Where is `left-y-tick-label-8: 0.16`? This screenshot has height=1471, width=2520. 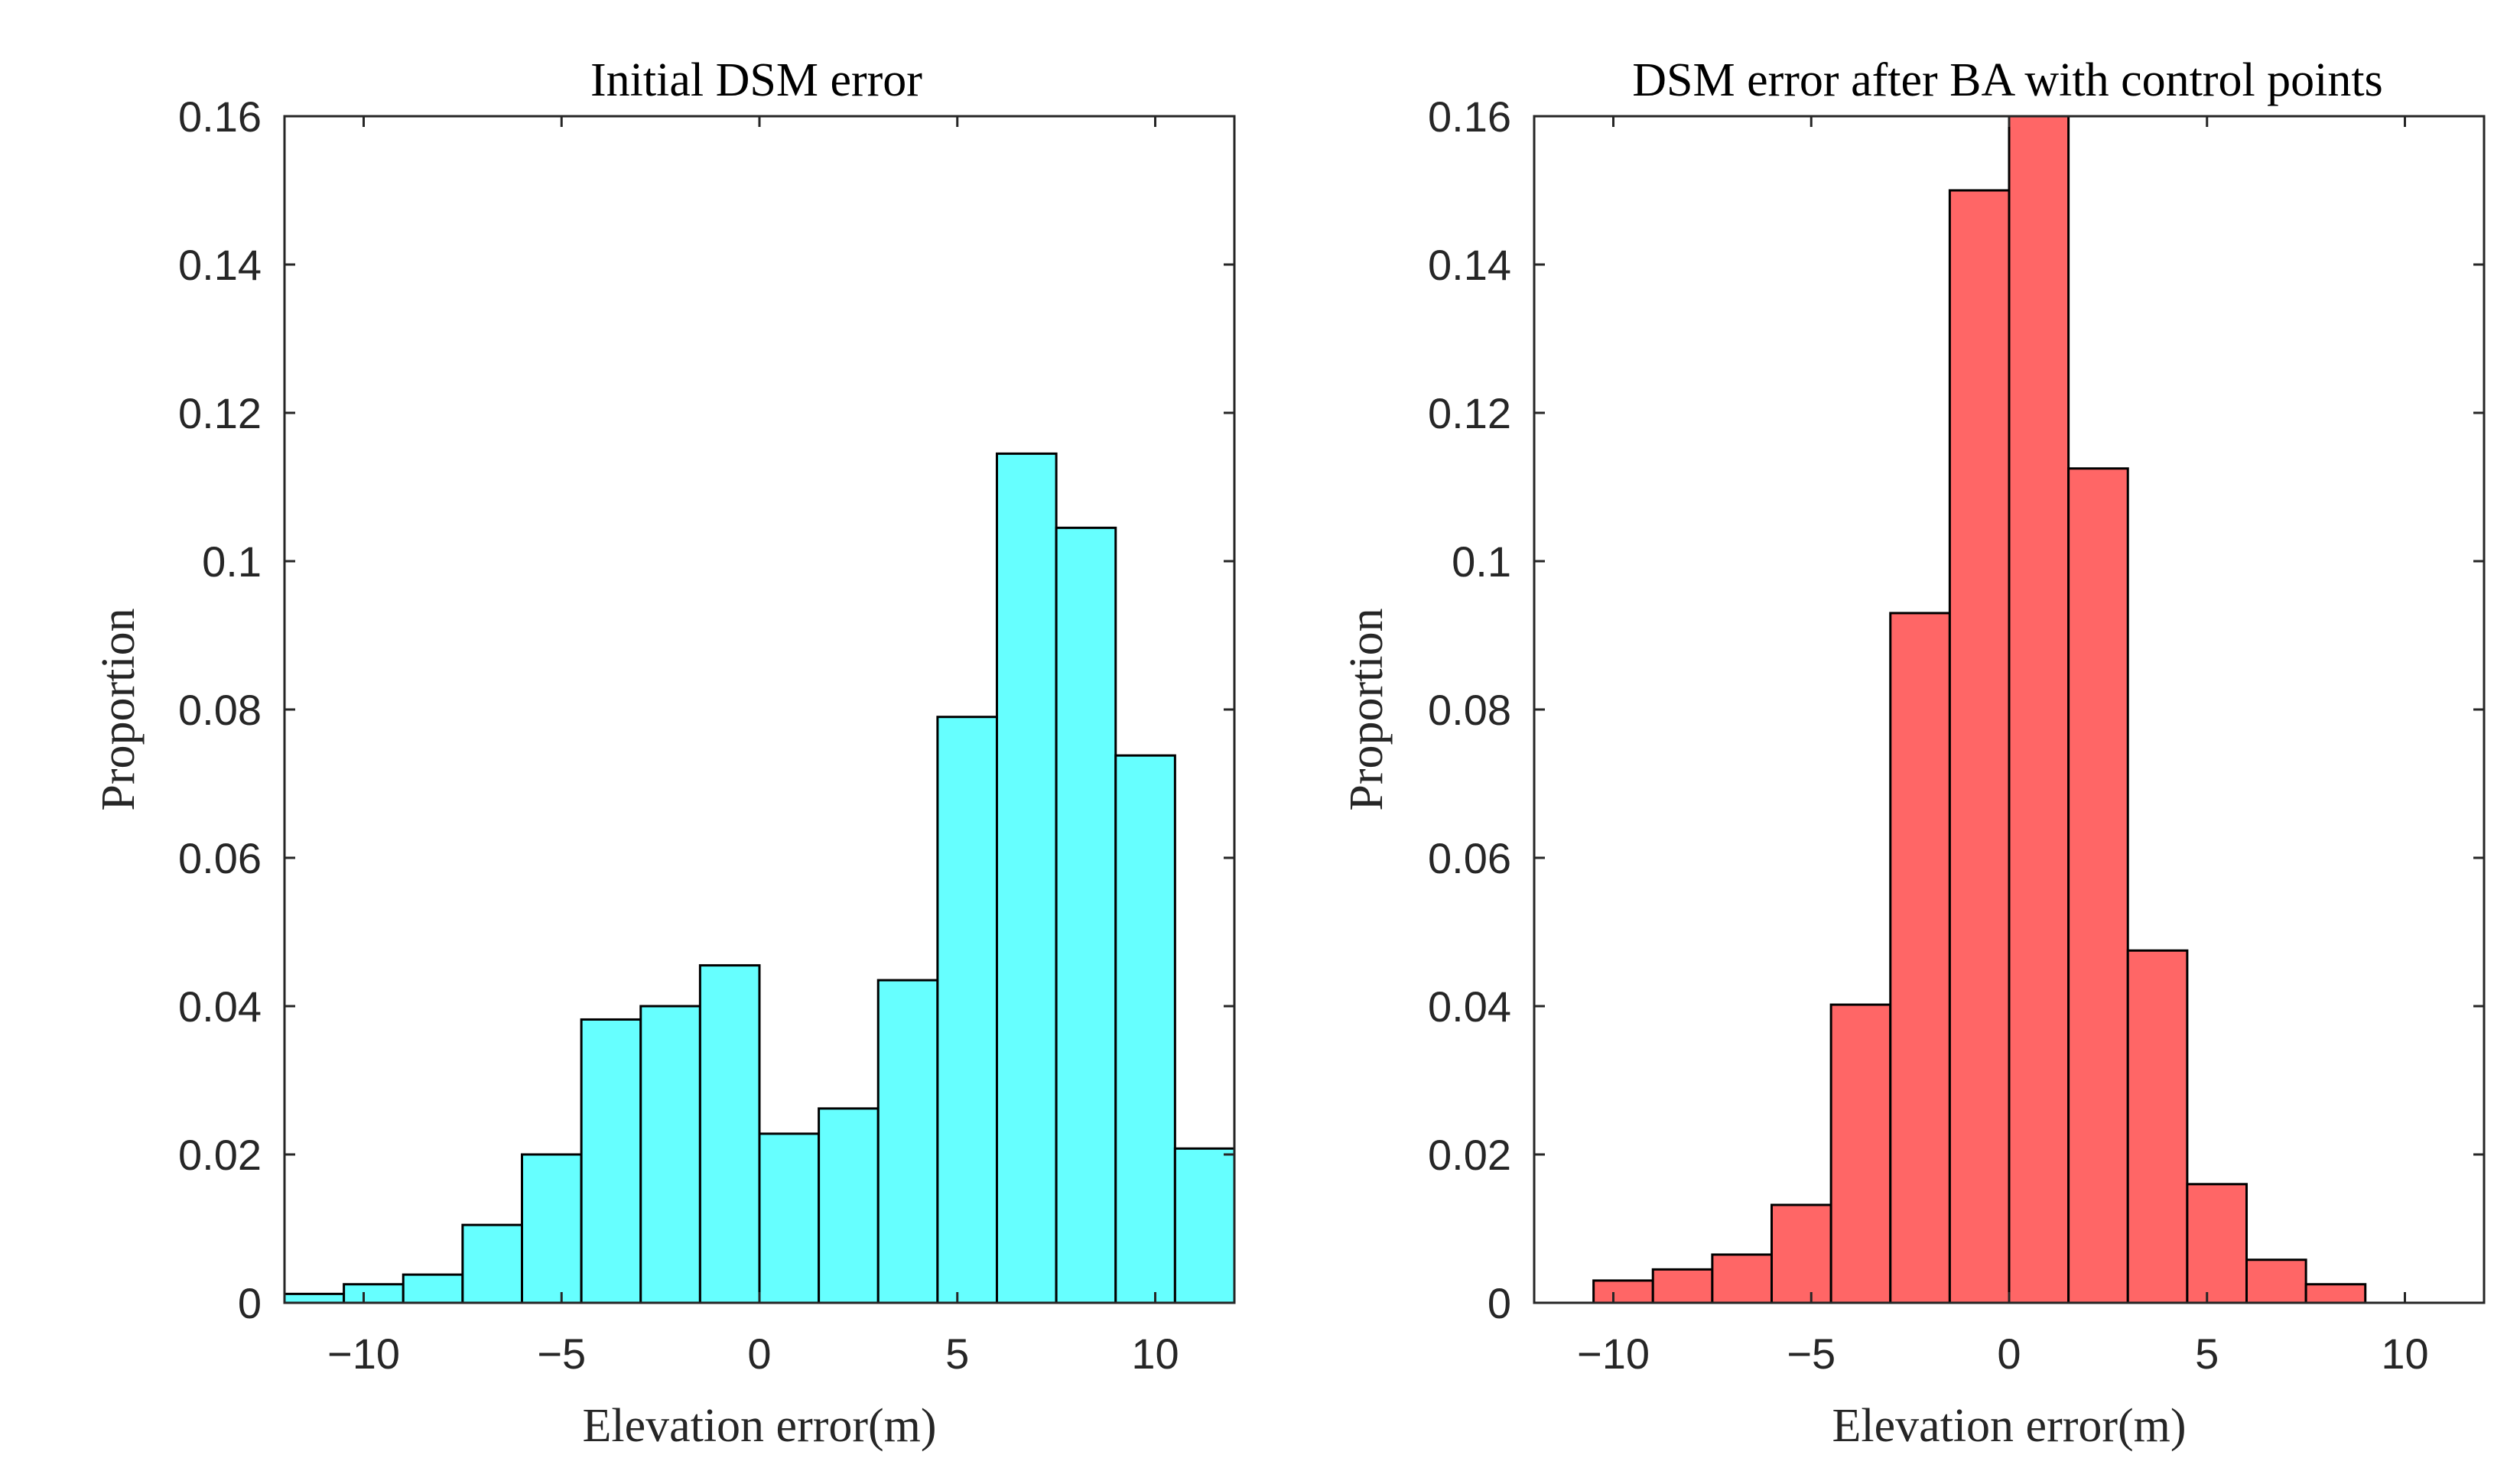
left-y-tick-label-8: 0.16 is located at coordinates (220, 117).